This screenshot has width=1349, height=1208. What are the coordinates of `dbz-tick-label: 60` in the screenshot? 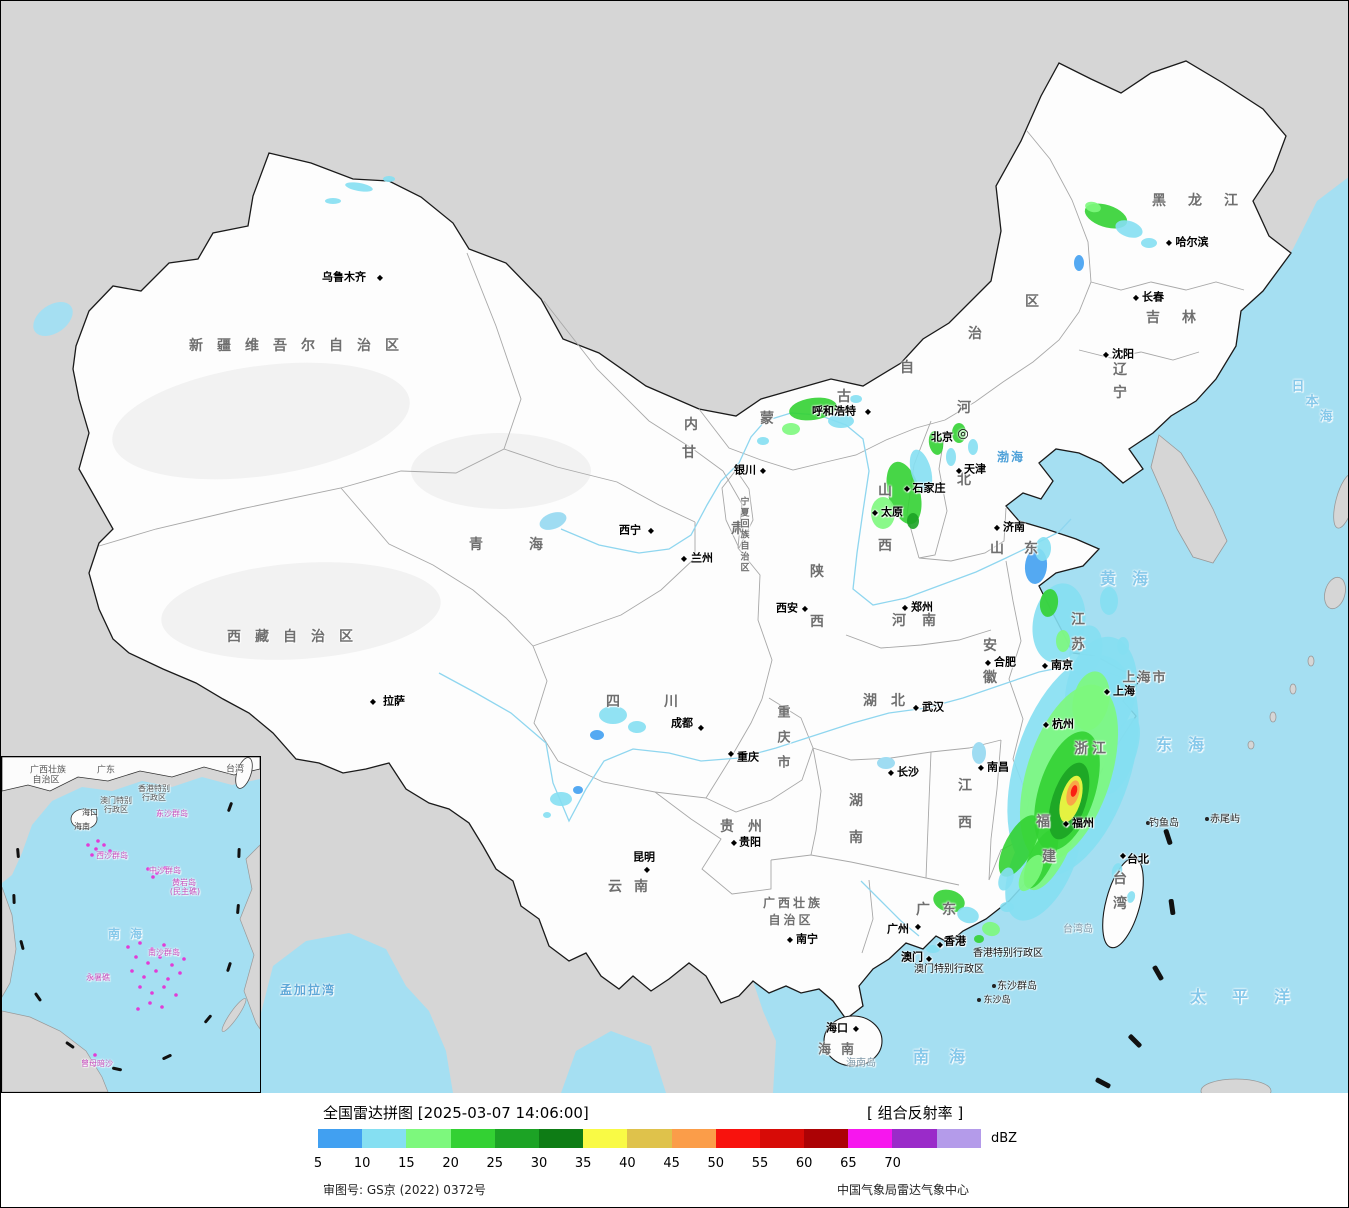 It's located at (804, 1163).